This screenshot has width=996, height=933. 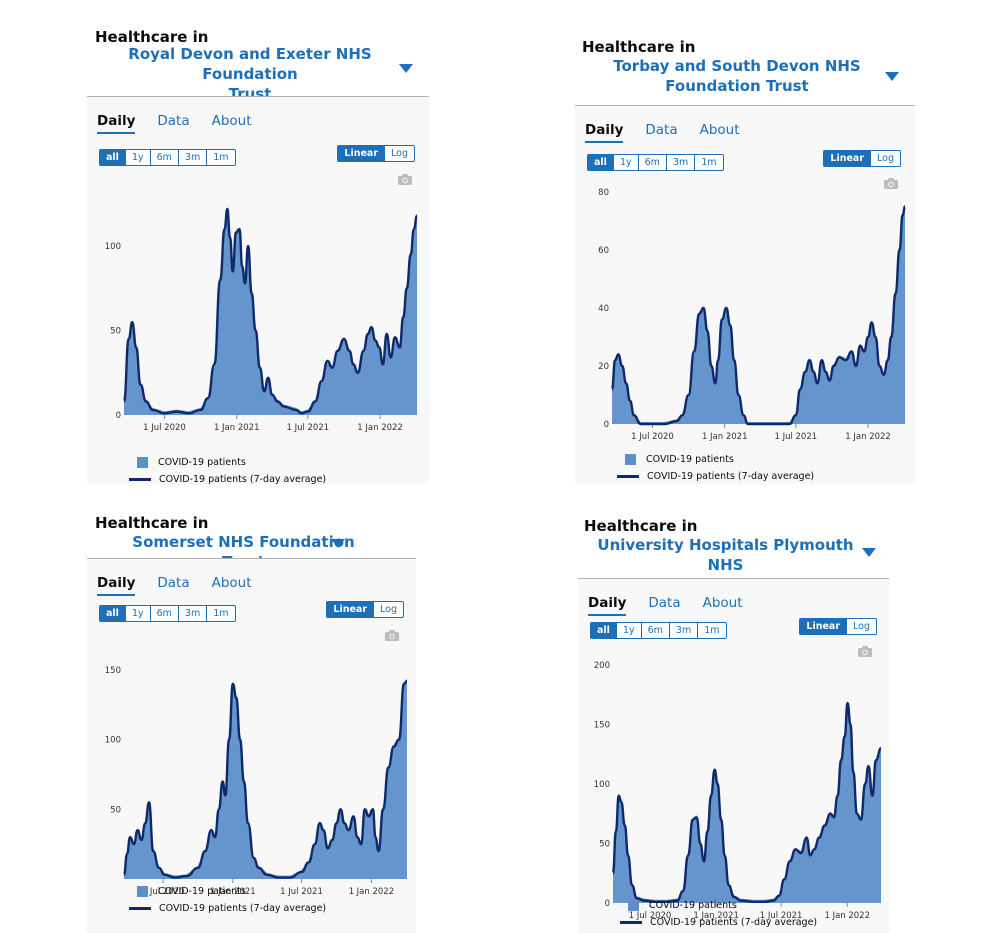 What do you see at coordinates (603, 193) in the screenshot?
I see `y-tick-label: 80` at bounding box center [603, 193].